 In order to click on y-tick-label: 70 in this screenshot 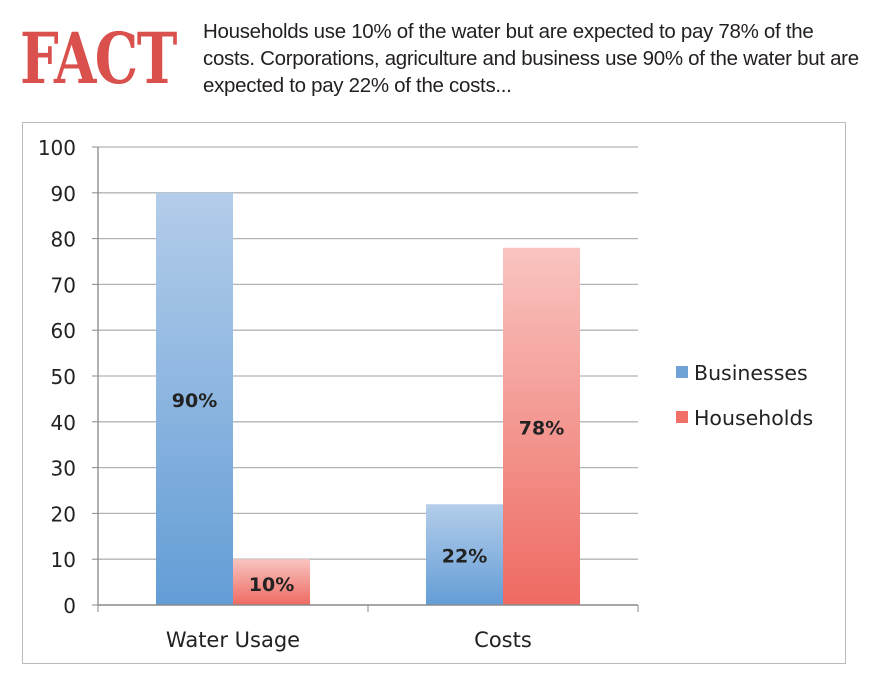, I will do `click(63, 285)`.